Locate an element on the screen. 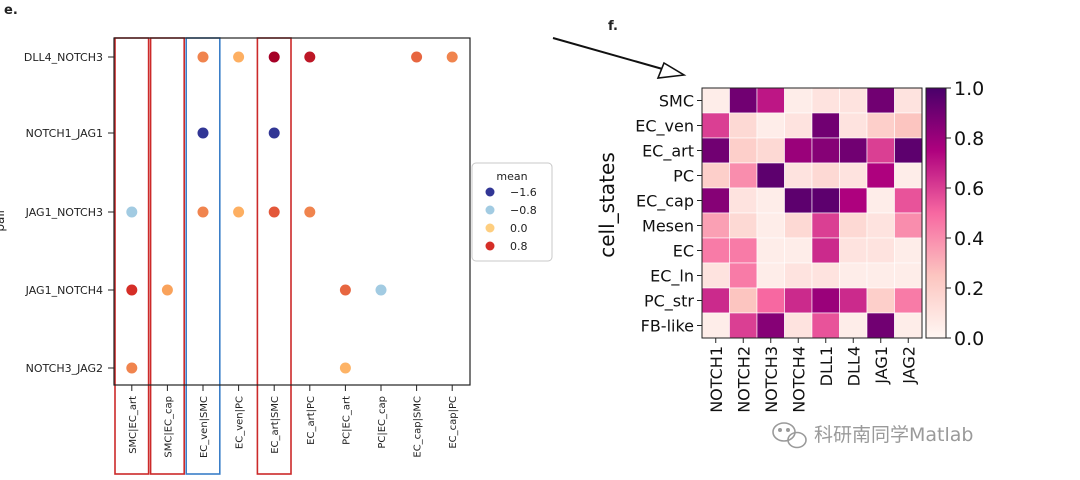 The height and width of the screenshot is (480, 1080). y-tick-label: SMC is located at coordinates (676, 101).